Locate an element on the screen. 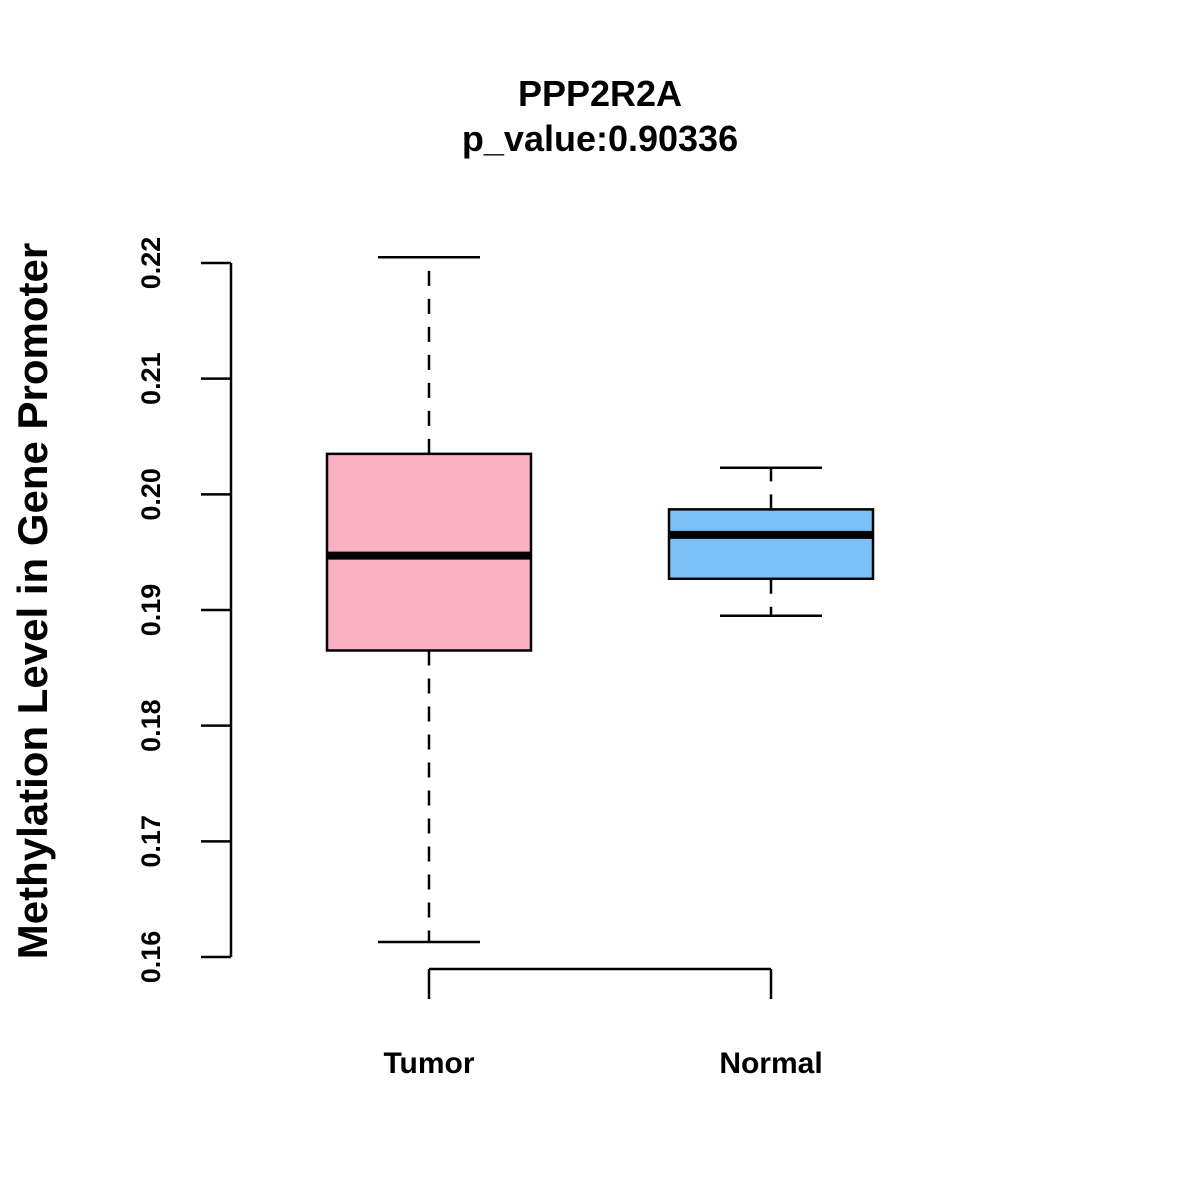  chart-subtitle: p_value:0.90336 is located at coordinates (600, 138).